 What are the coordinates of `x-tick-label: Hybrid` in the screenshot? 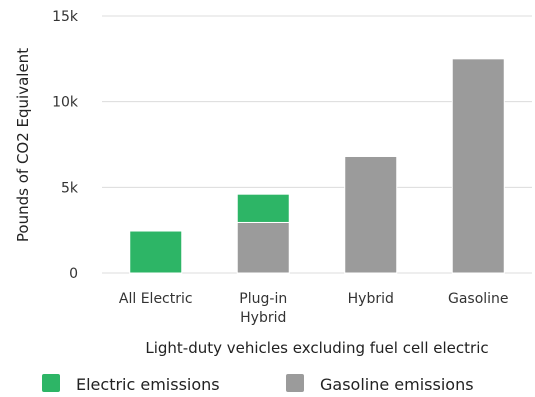 It's located at (371, 299).